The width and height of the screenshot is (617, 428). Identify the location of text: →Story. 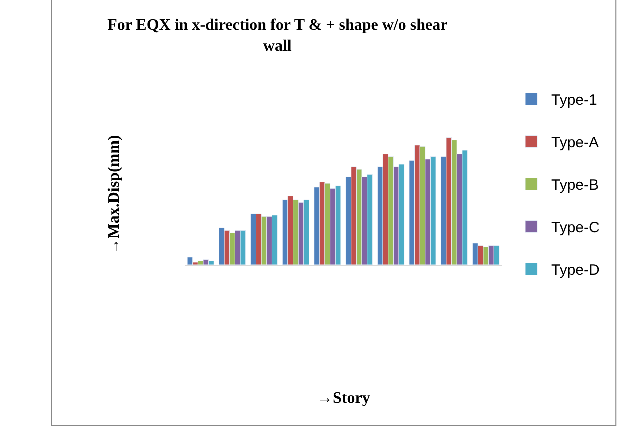
(343, 398).